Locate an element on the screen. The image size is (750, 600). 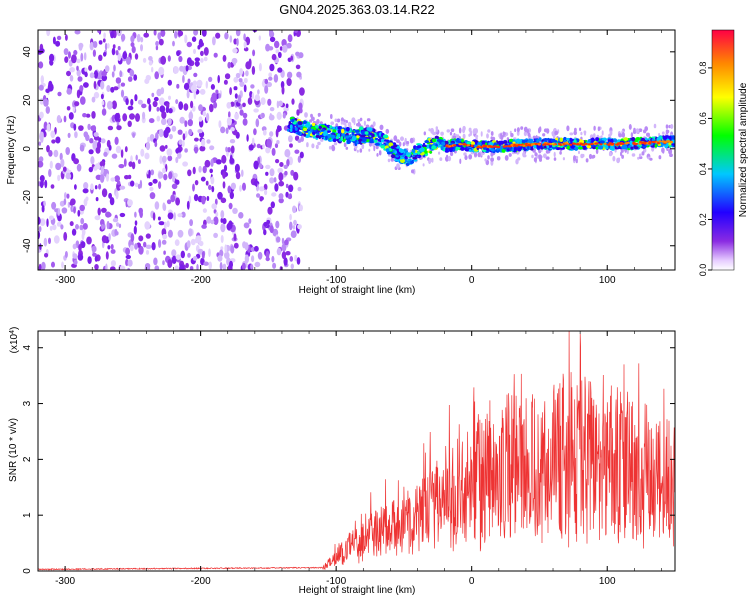
colorbar-tick-label: 0.0 is located at coordinates (703, 270).